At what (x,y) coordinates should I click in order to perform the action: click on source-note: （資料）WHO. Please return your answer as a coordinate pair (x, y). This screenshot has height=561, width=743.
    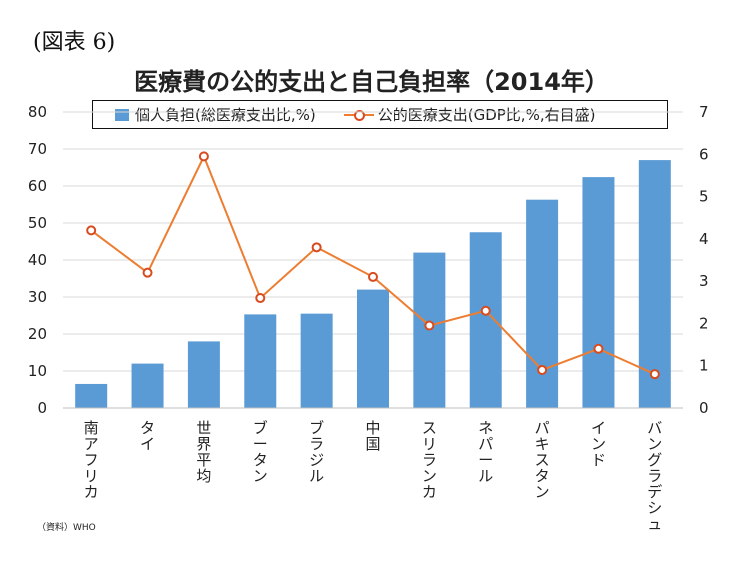
    Looking at the image, I should click on (66, 528).